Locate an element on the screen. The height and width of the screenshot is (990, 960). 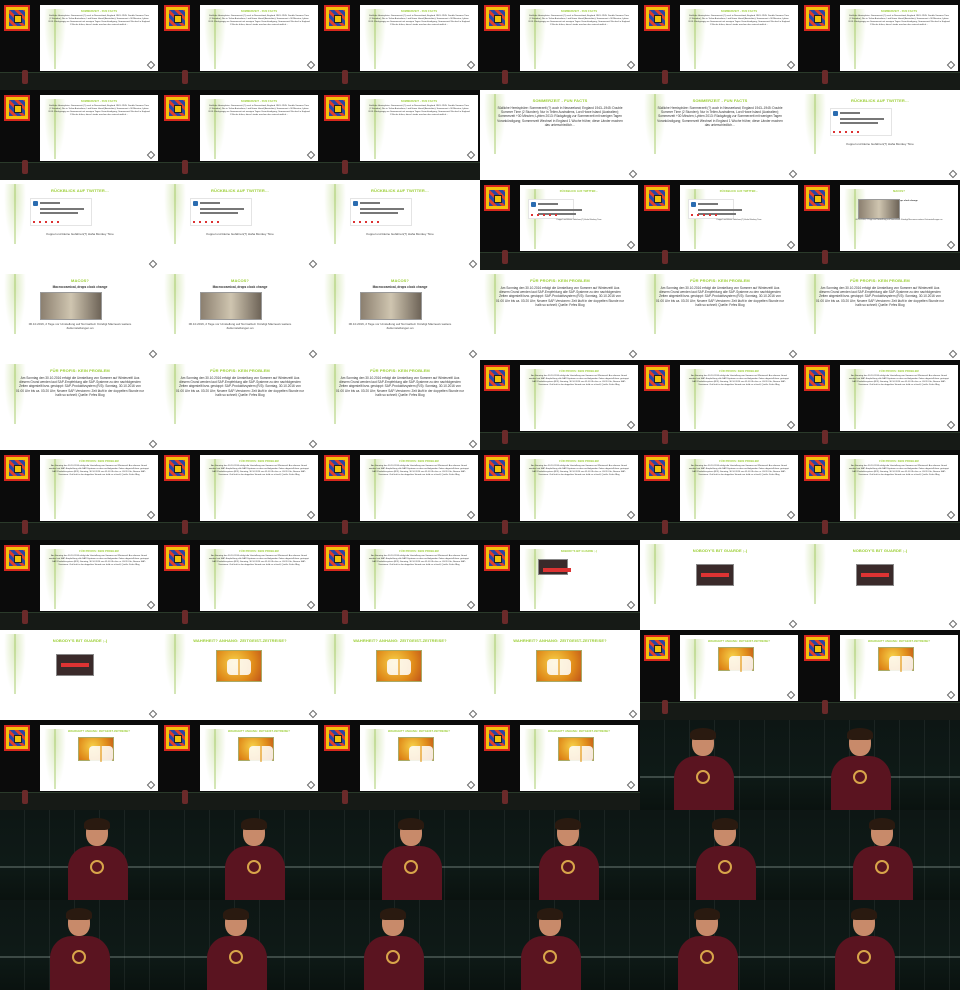
slide-title: MACOS? is located at coordinates (899, 191).